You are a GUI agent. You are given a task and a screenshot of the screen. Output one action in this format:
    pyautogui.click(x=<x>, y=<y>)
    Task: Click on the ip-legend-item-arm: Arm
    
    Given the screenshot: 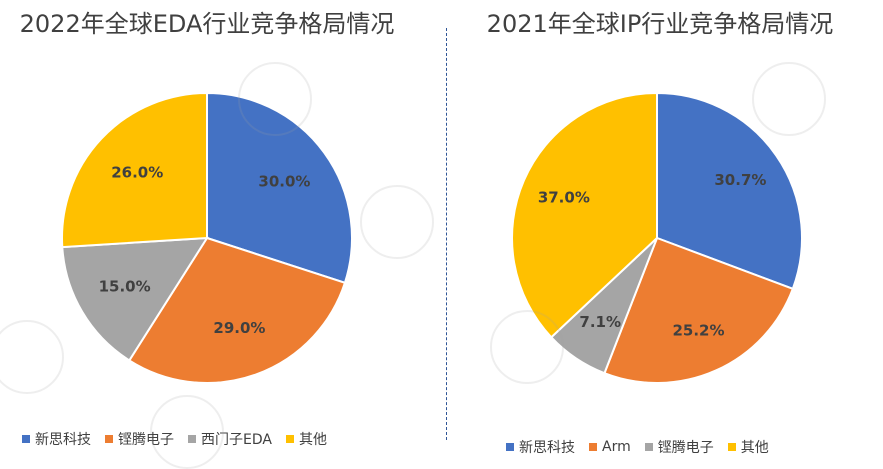 What is the action you would take?
    pyautogui.click(x=610, y=447)
    